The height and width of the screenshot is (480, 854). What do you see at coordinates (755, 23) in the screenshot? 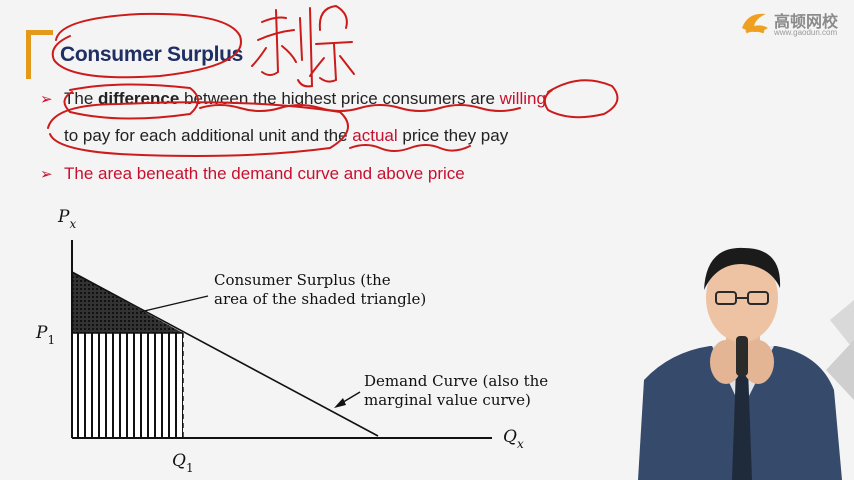
I see `logo-mark-icon` at bounding box center [755, 23].